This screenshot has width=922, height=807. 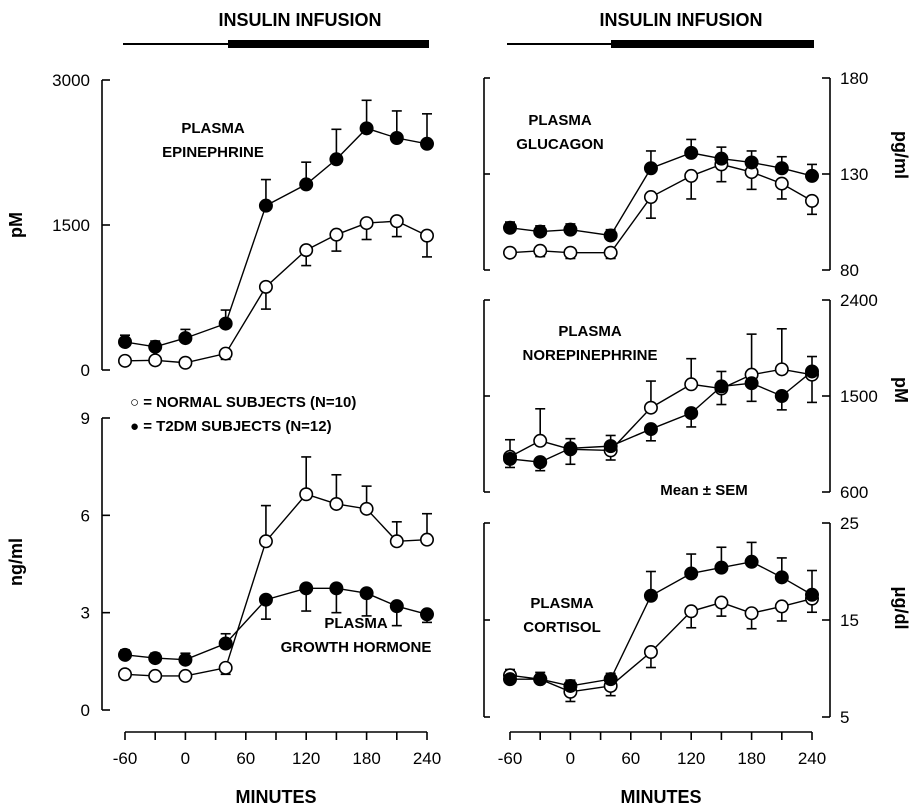 I want to click on norepinephrine-ytick-label: 600, so click(x=854, y=492).